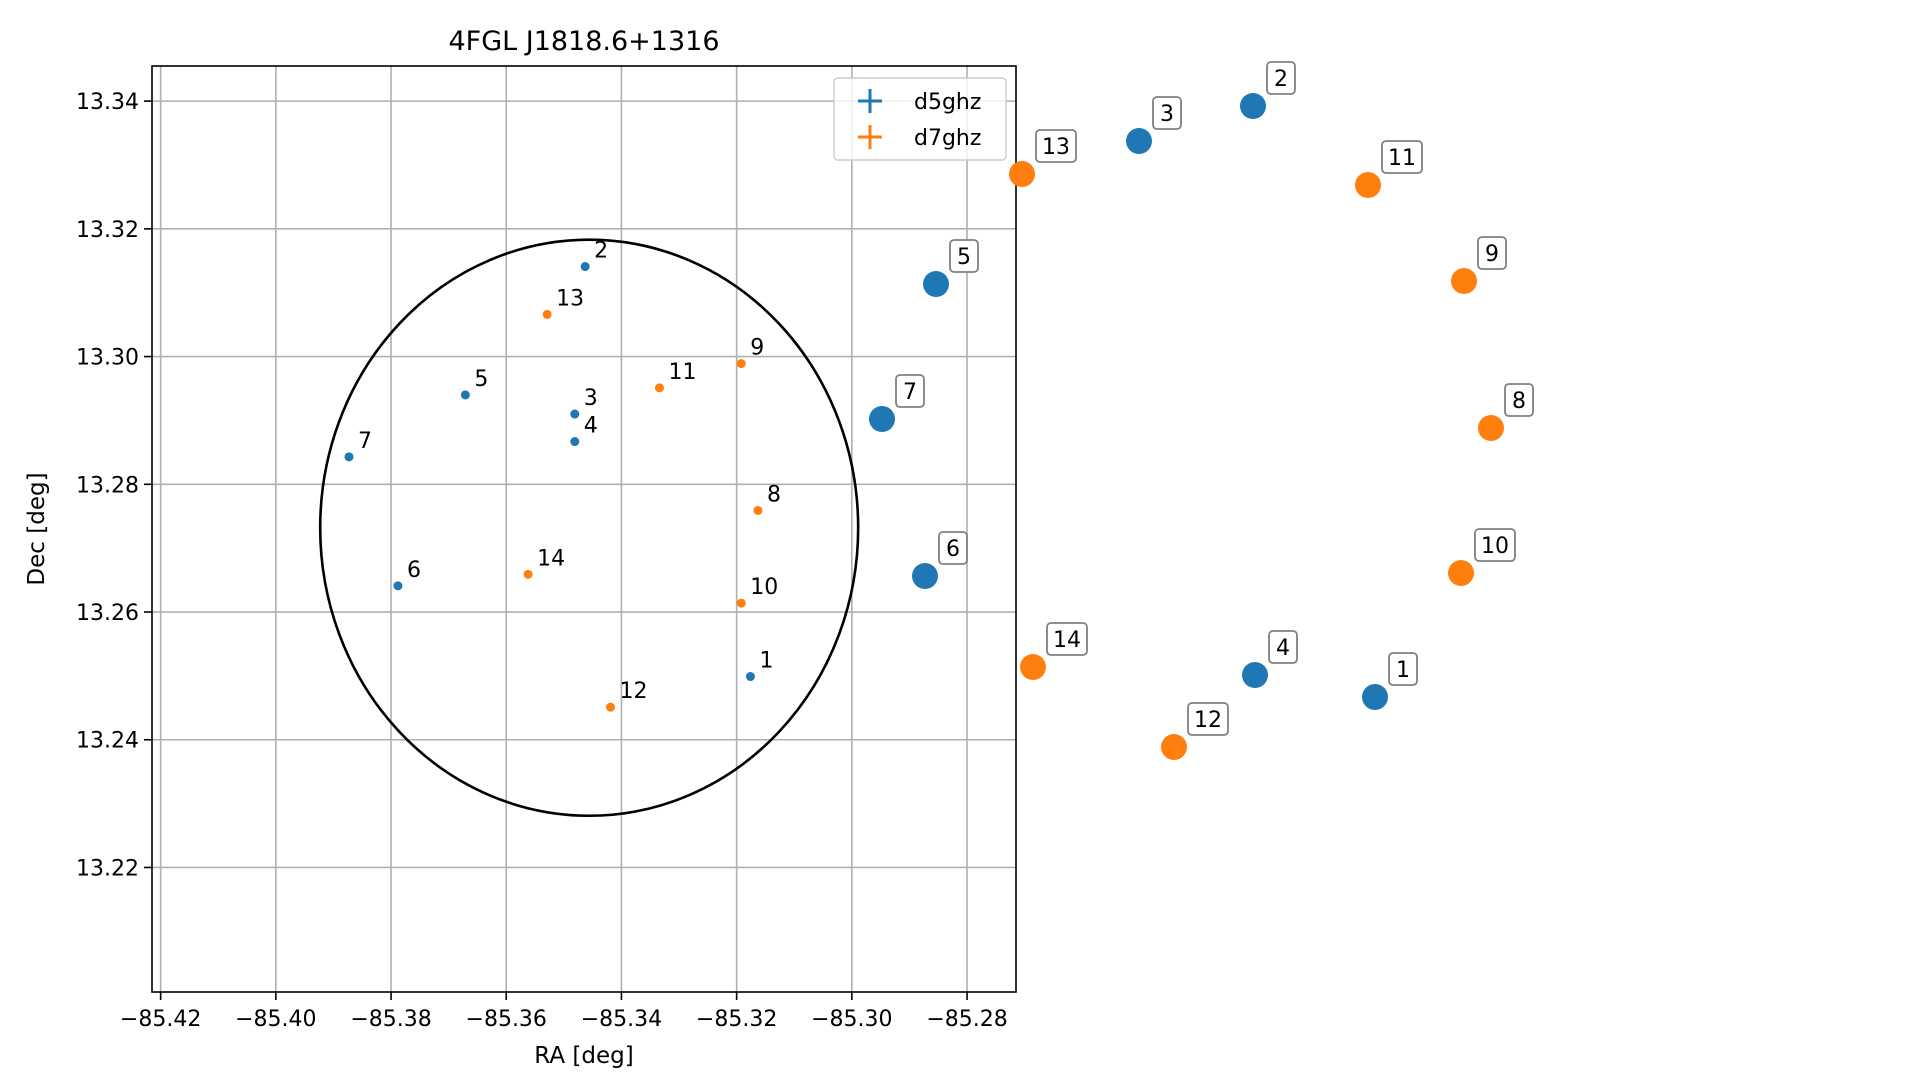 This screenshot has height=1080, width=1919. What do you see at coordinates (275, 1019) in the screenshot?
I see `x-tick-label: −85.40` at bounding box center [275, 1019].